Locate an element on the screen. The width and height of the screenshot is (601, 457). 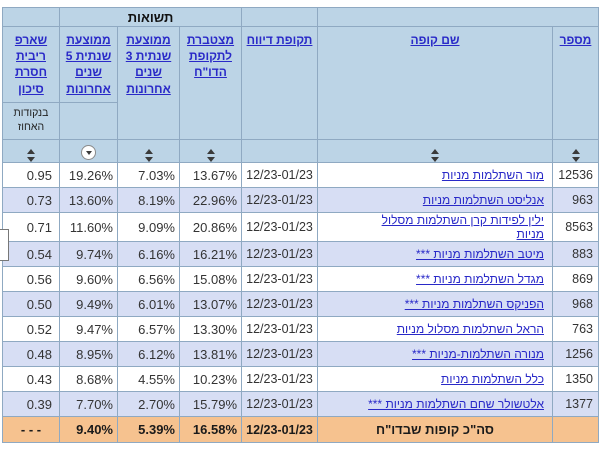
fund-name-link: מור השתלמות מניות is located at coordinates (492, 175).